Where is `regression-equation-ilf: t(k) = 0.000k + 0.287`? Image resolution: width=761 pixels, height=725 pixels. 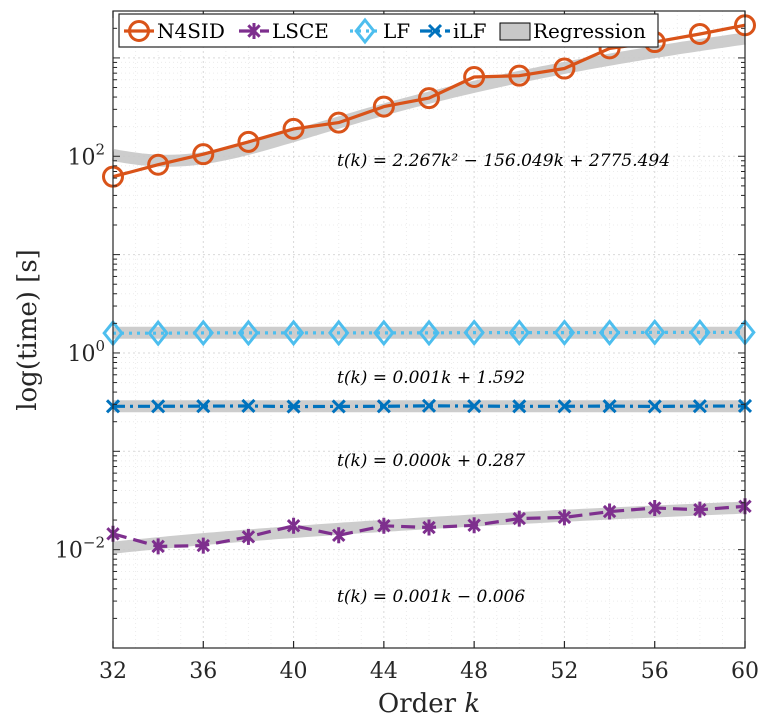 regression-equation-ilf: t(k) = 0.000k + 0.287 is located at coordinates (431, 461).